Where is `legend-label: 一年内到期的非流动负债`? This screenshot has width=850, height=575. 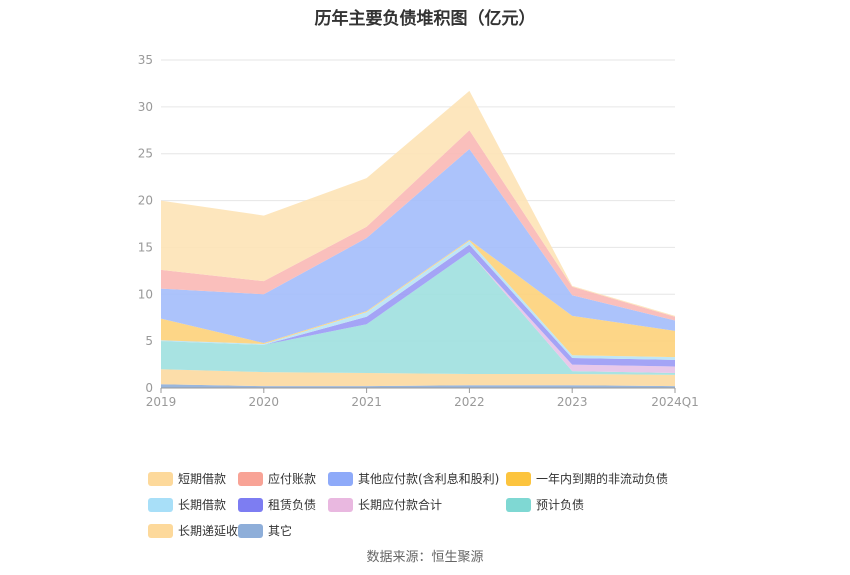
legend-label: 一年内到期的非流动负债 is located at coordinates (602, 479).